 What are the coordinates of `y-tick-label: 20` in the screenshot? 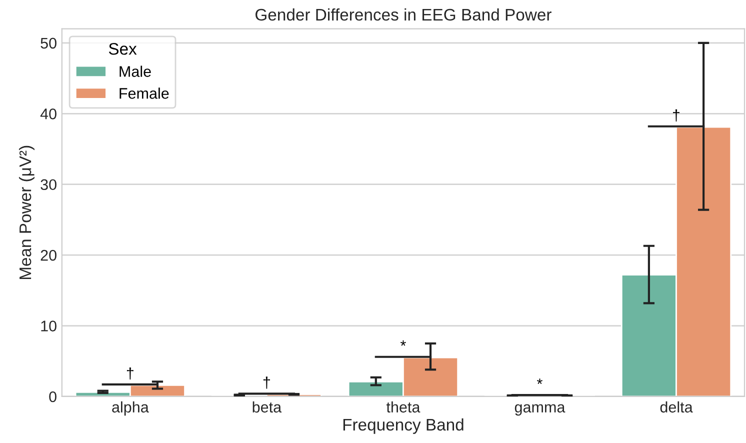 It's located at (48, 255).